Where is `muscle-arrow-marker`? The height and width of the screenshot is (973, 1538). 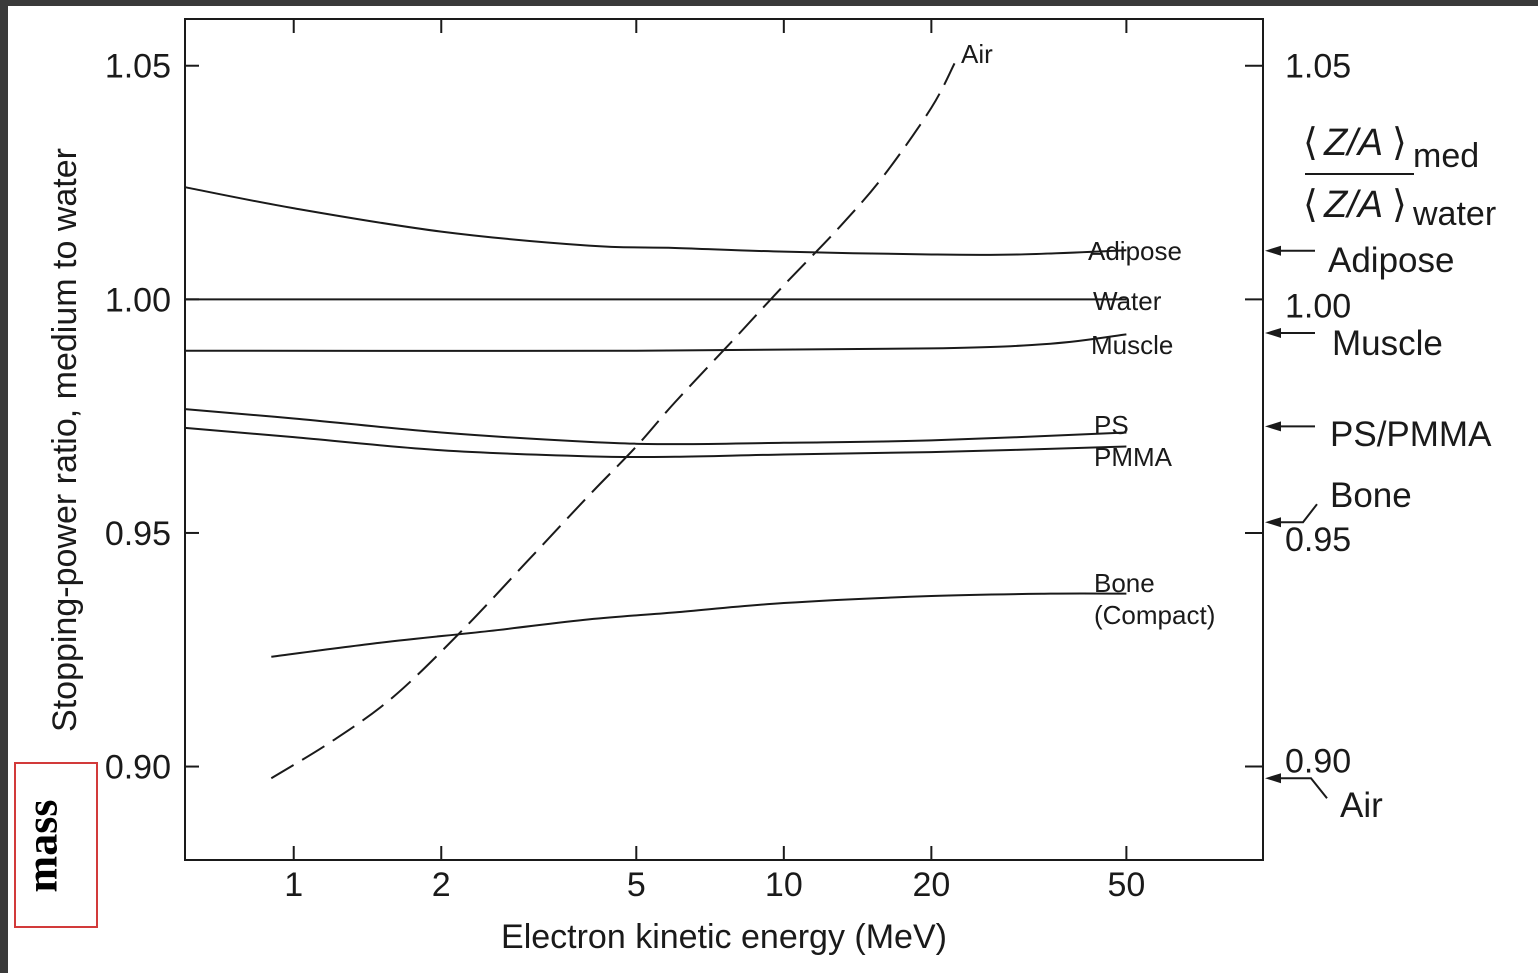
muscle-arrow-marker is located at coordinates (1290, 332).